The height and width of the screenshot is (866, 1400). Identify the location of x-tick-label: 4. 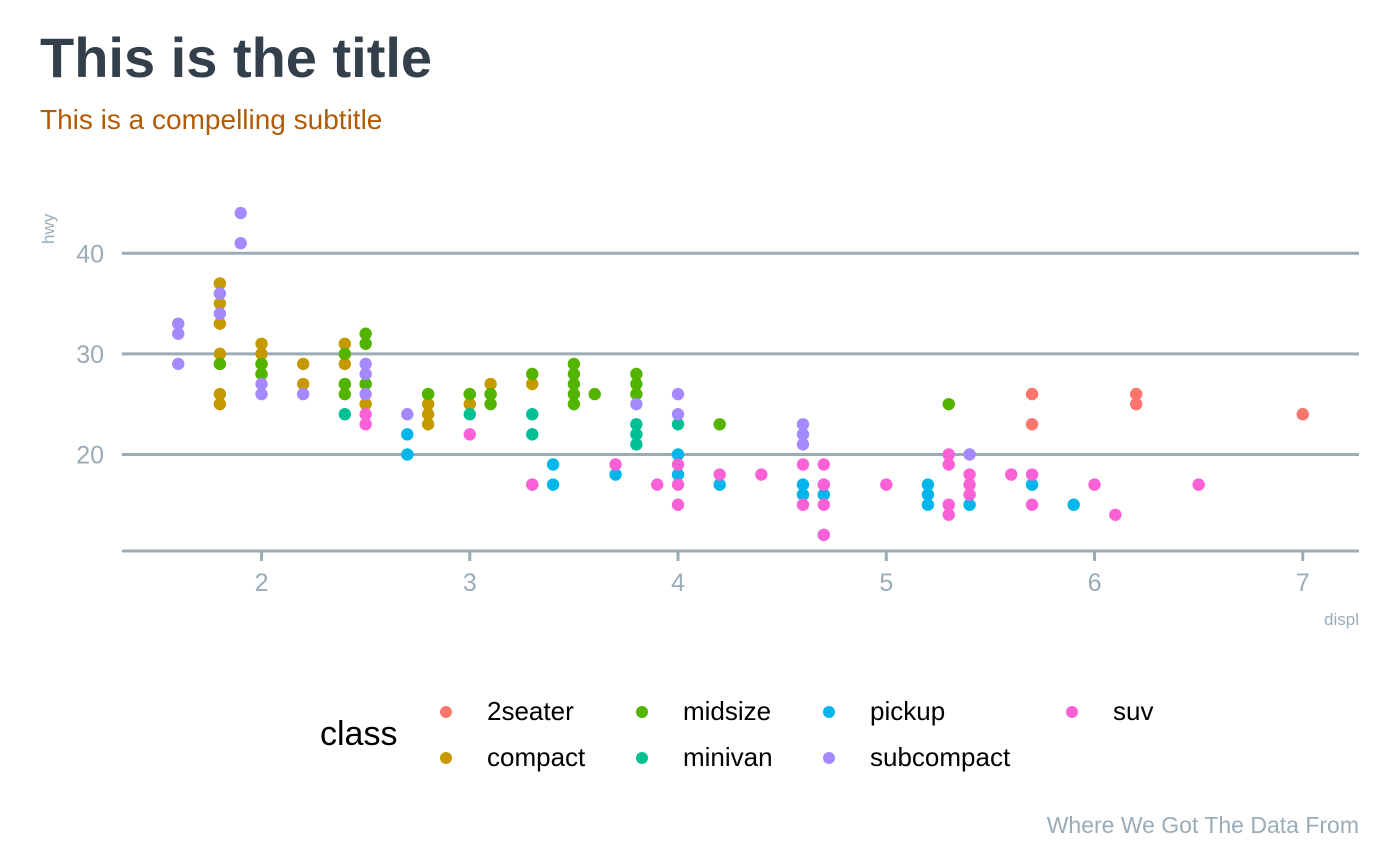
(678, 583).